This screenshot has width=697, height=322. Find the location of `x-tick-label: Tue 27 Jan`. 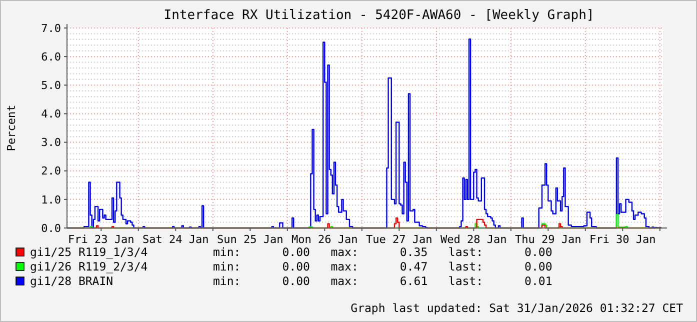

x-tick-label: Tue 27 Jan is located at coordinates (399, 239).